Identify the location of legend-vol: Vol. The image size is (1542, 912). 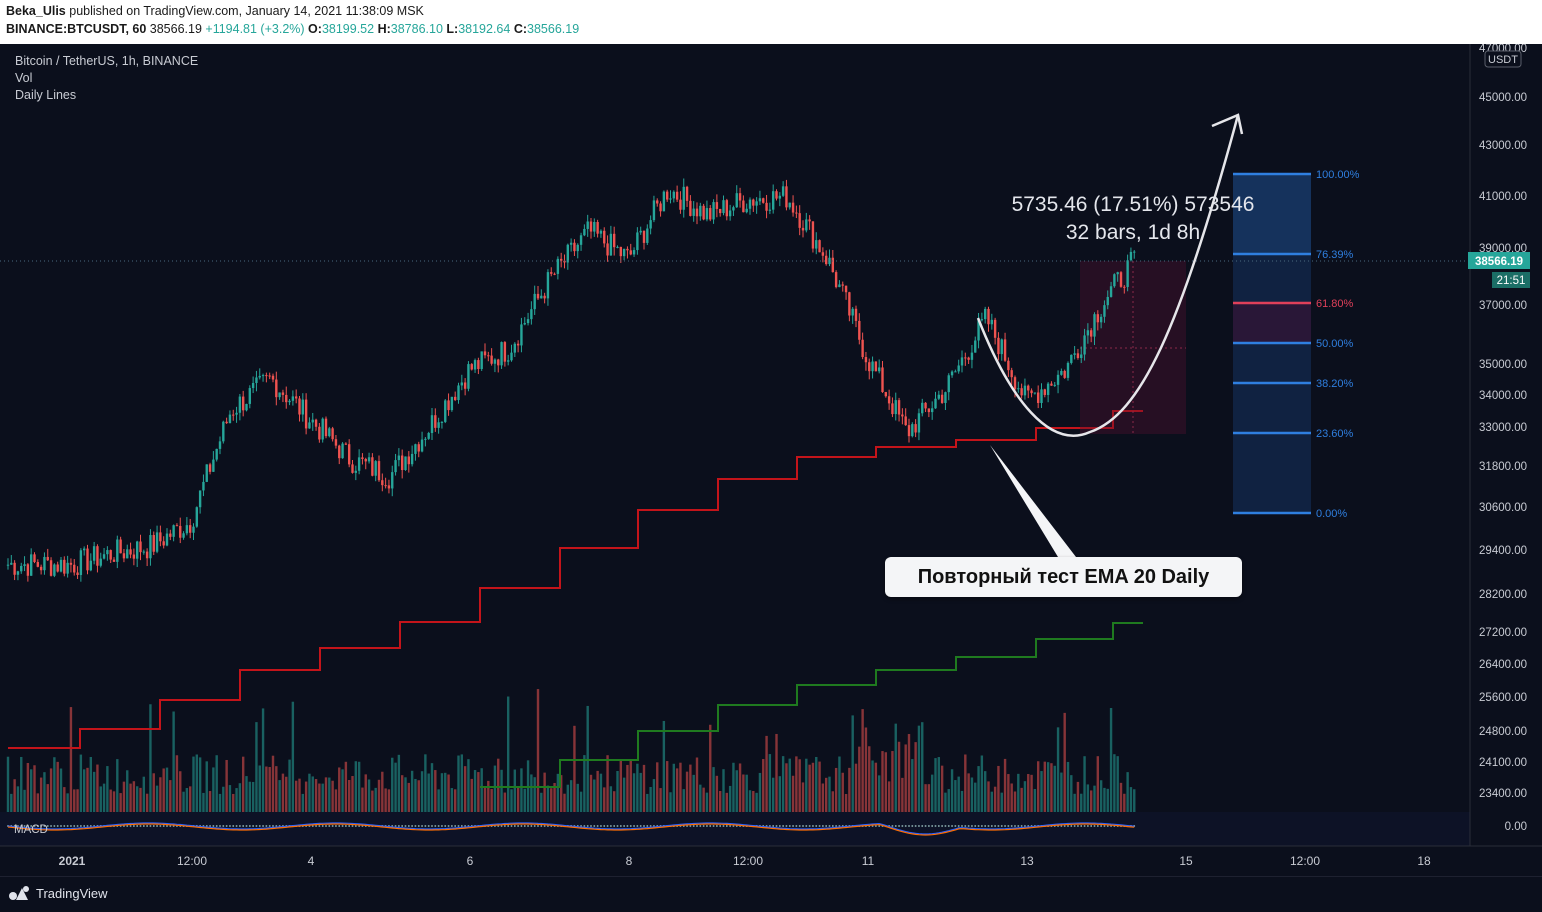
(24, 78).